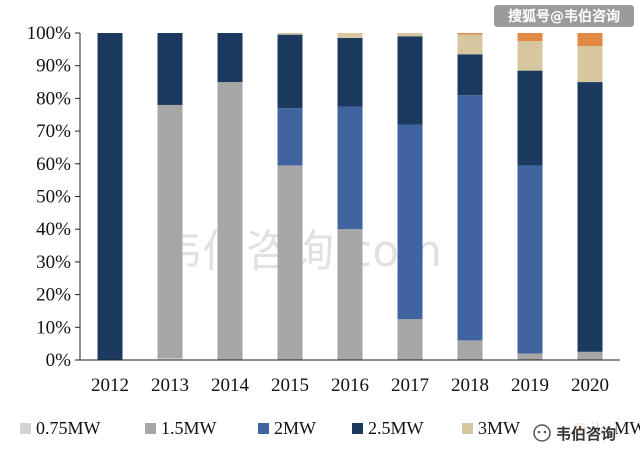 This screenshot has width=640, height=465. Describe the element at coordinates (53, 164) in the screenshot. I see `y-tick-label: 60%` at that location.